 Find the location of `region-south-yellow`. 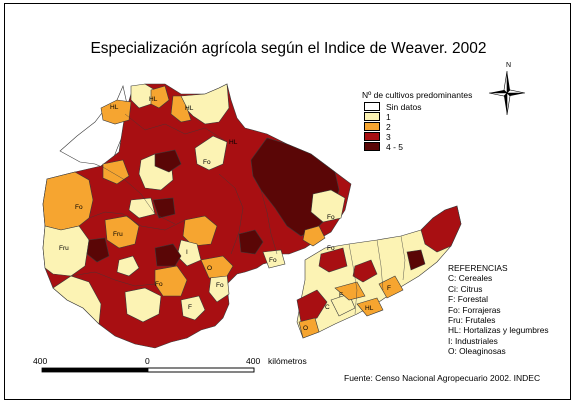

region-south-yellow is located at coordinates (143, 305).